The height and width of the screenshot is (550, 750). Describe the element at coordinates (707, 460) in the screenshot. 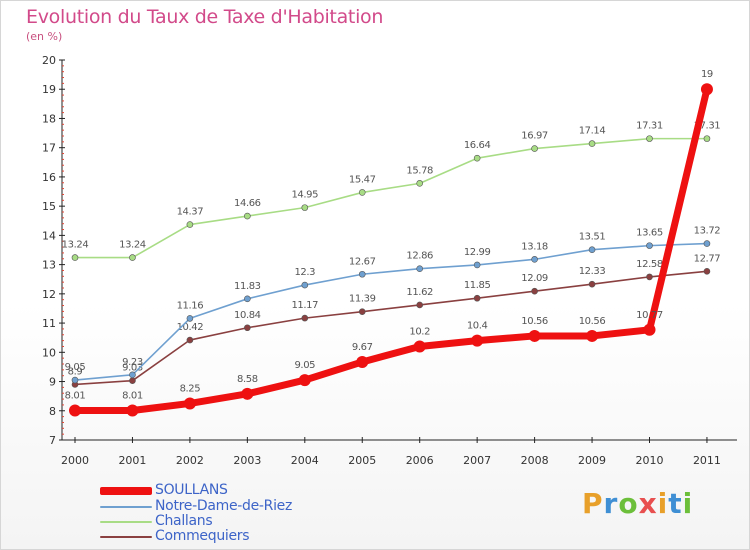

I see `x-tick-label: 2011` at that location.